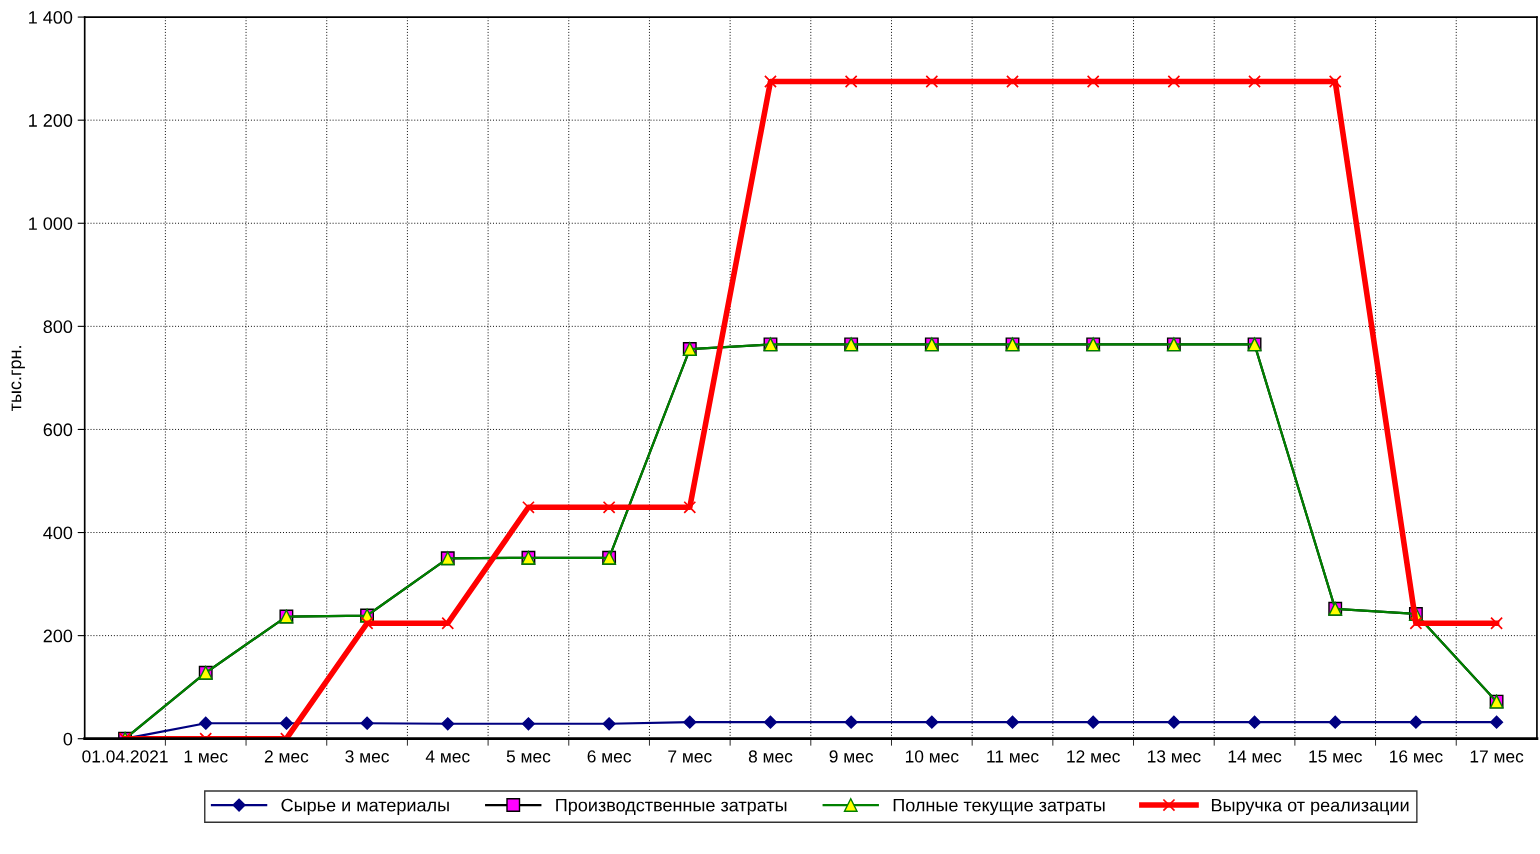 The height and width of the screenshot is (854, 1540). What do you see at coordinates (690, 756) in the screenshot?
I see `x-tick-label: 7 мес` at bounding box center [690, 756].